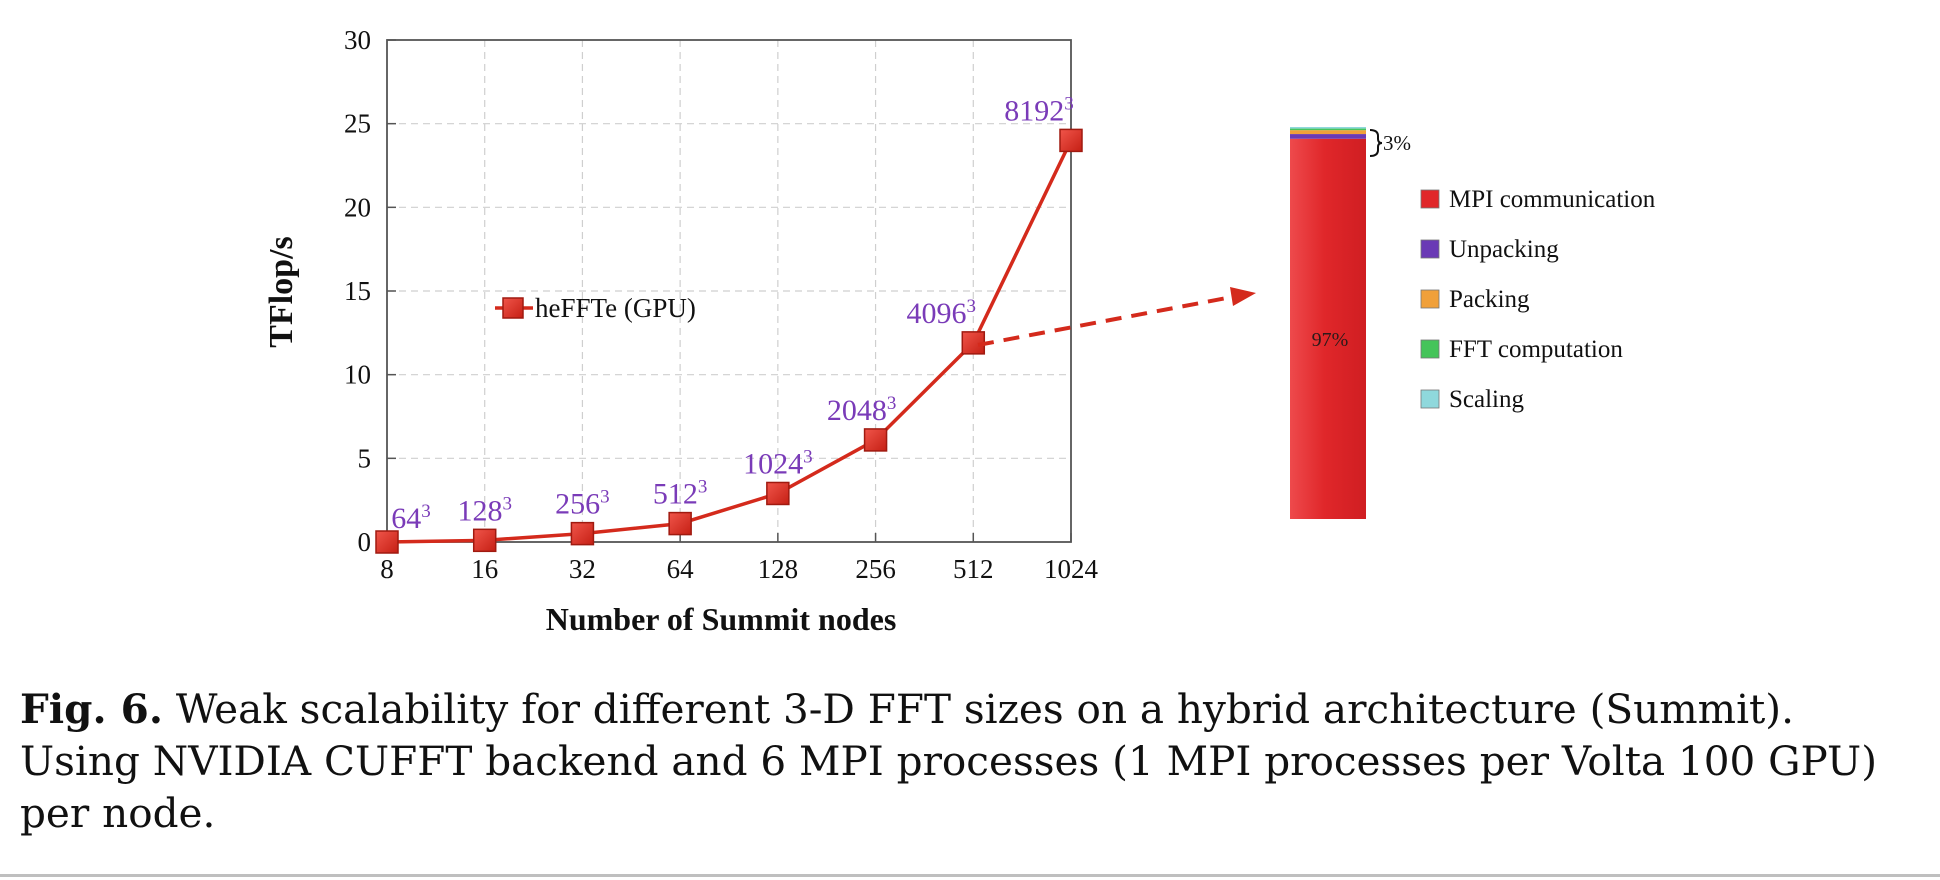 Image resolution: width=1940 pixels, height=880 pixels. Describe the element at coordinates (513, 308) in the screenshot. I see `legend-marker` at that location.